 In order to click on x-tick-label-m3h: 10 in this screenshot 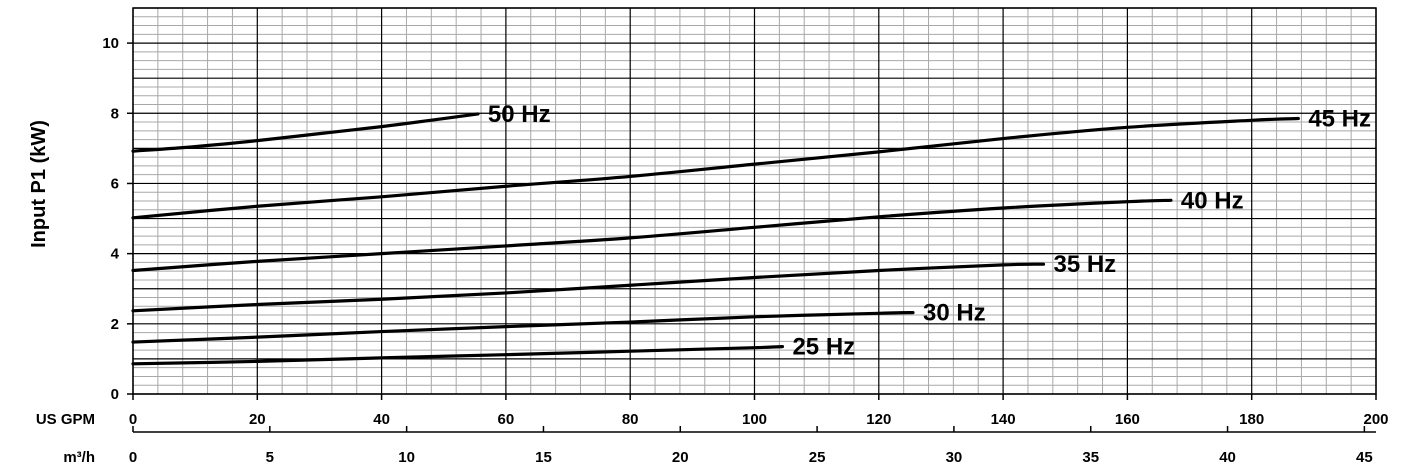, I will do `click(406, 457)`.